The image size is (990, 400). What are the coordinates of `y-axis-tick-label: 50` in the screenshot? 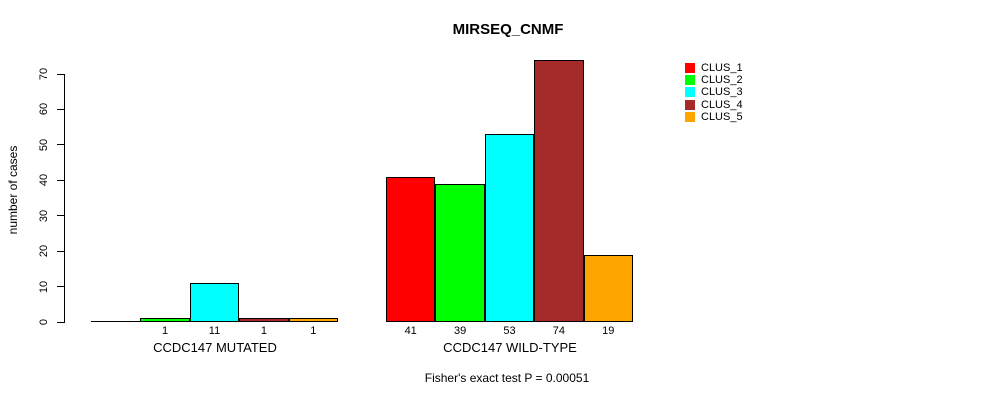 It's located at (44, 144).